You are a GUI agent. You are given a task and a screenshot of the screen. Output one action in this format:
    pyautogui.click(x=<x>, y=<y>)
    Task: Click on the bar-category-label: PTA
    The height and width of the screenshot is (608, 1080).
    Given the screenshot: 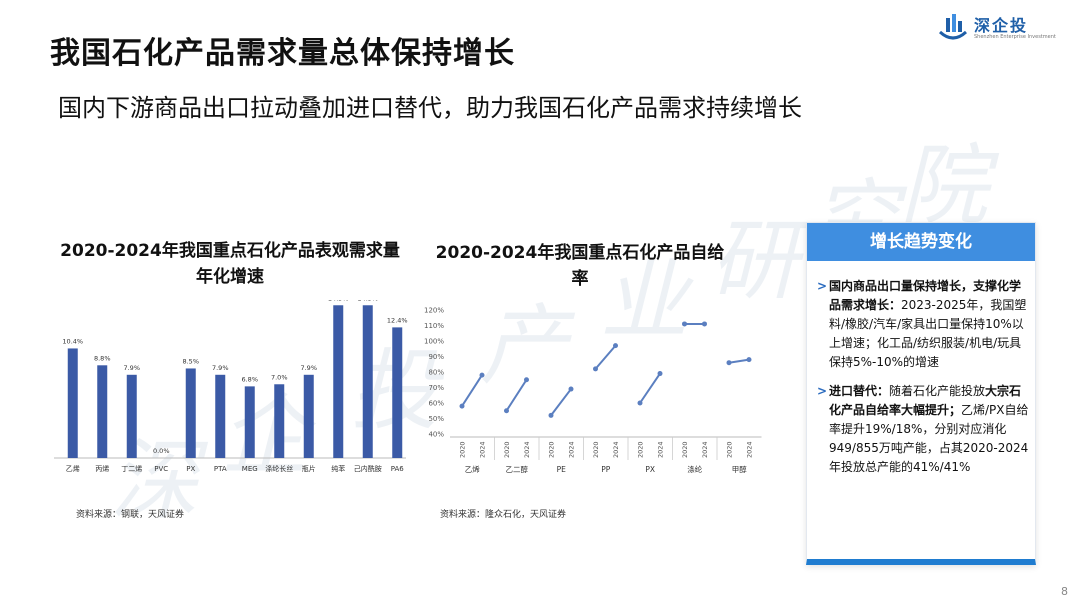 What is the action you would take?
    pyautogui.click(x=220, y=469)
    